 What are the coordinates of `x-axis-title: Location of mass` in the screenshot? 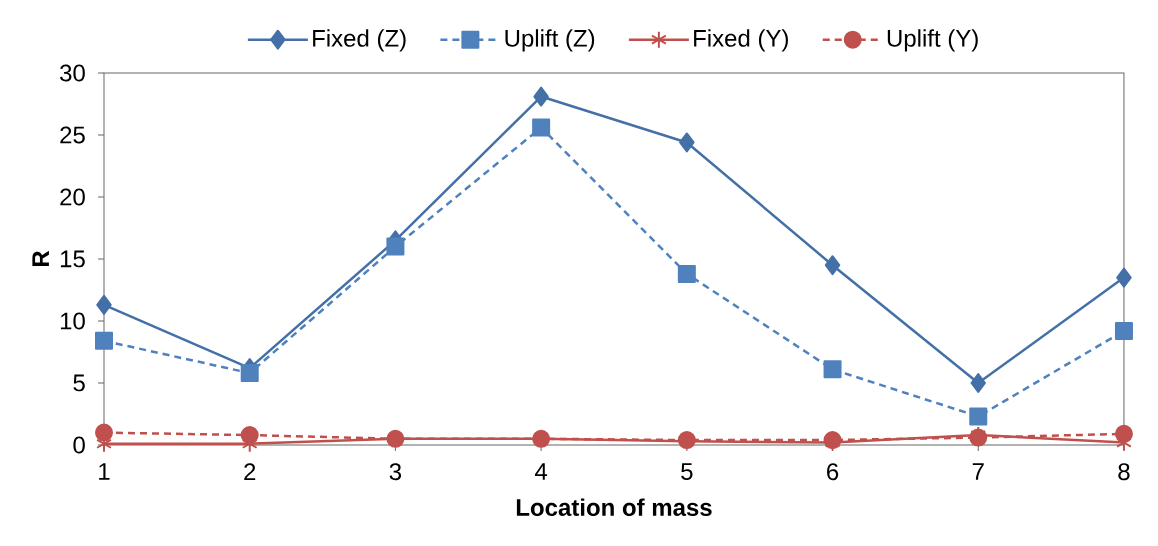 It's located at (614, 507).